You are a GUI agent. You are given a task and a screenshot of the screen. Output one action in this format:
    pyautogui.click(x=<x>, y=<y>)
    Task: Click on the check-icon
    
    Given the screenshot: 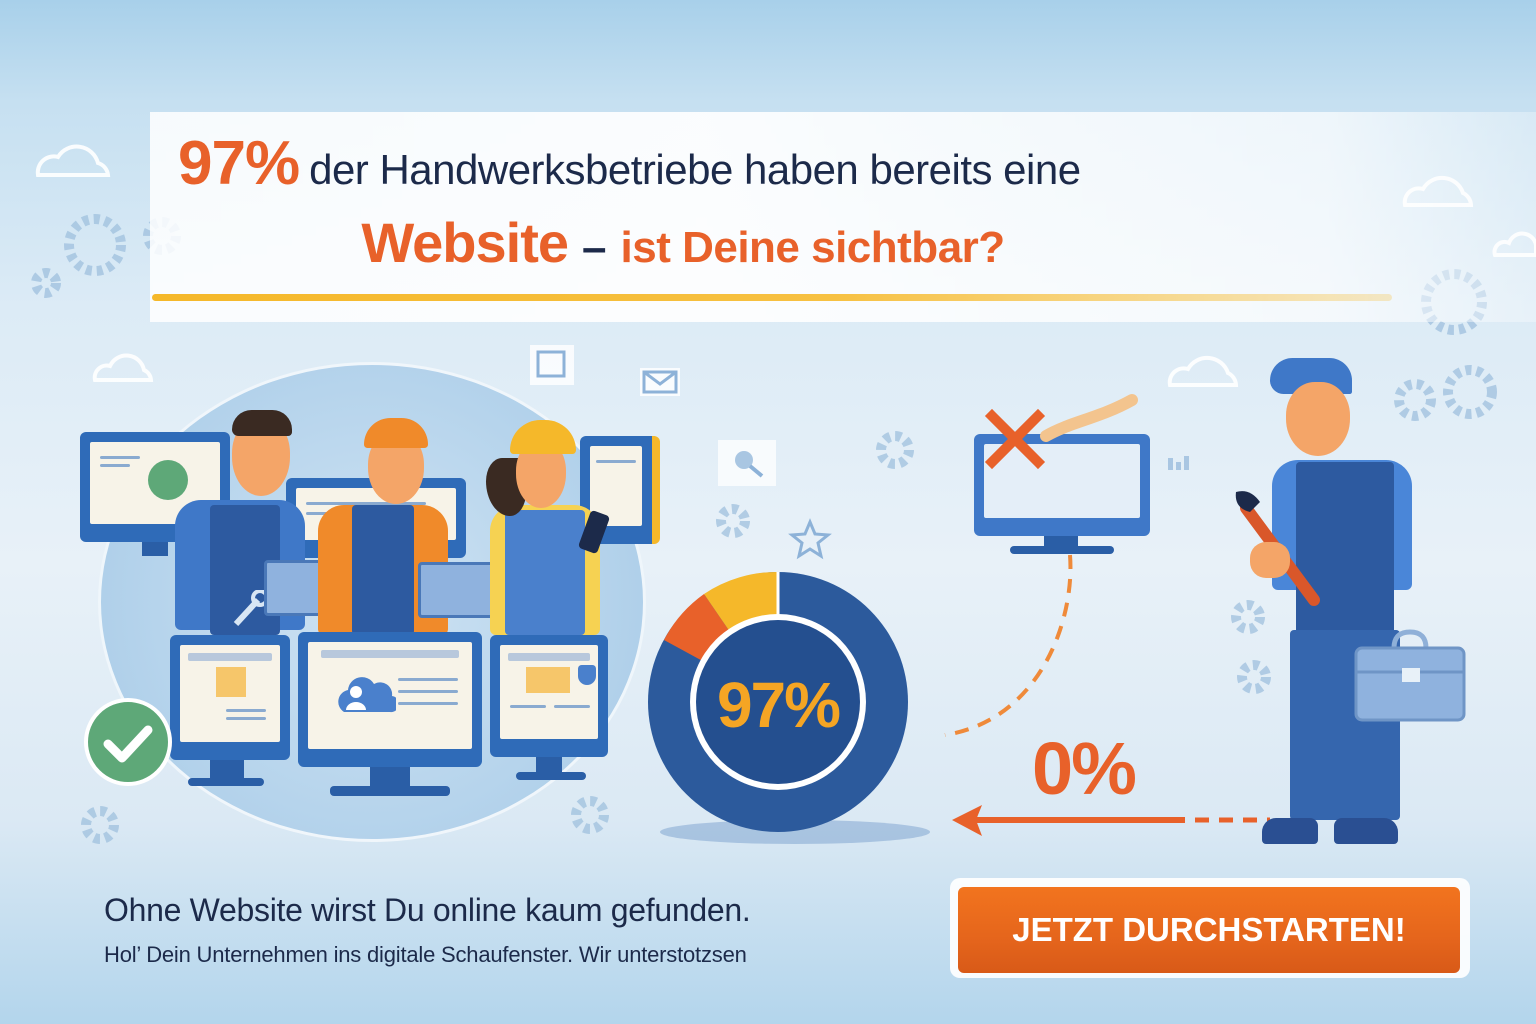 What is the action you would take?
    pyautogui.click(x=128, y=744)
    